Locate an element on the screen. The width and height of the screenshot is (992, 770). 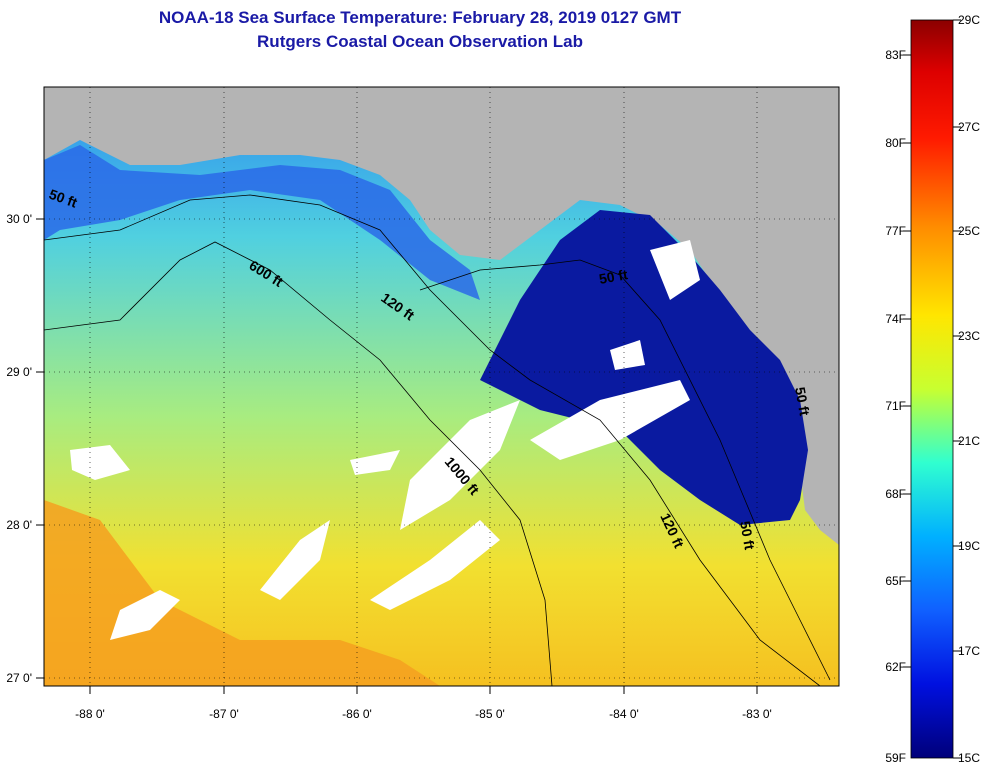
lat-tick-label: 30 0' is located at coordinates (19, 219).